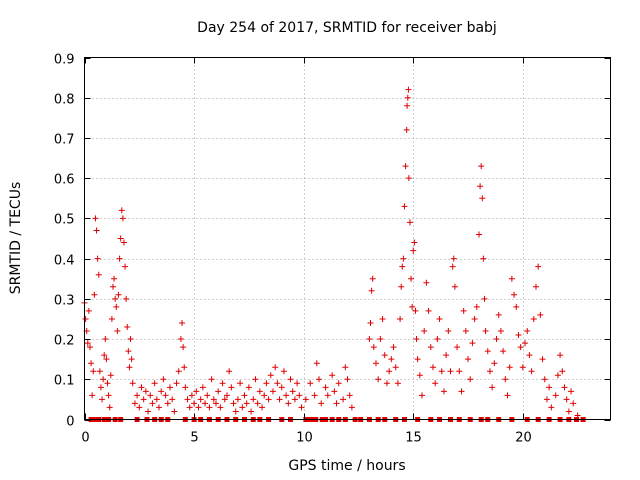  Describe the element at coordinates (64, 341) in the screenshot. I see `y-tick-label: 0.2` at that location.